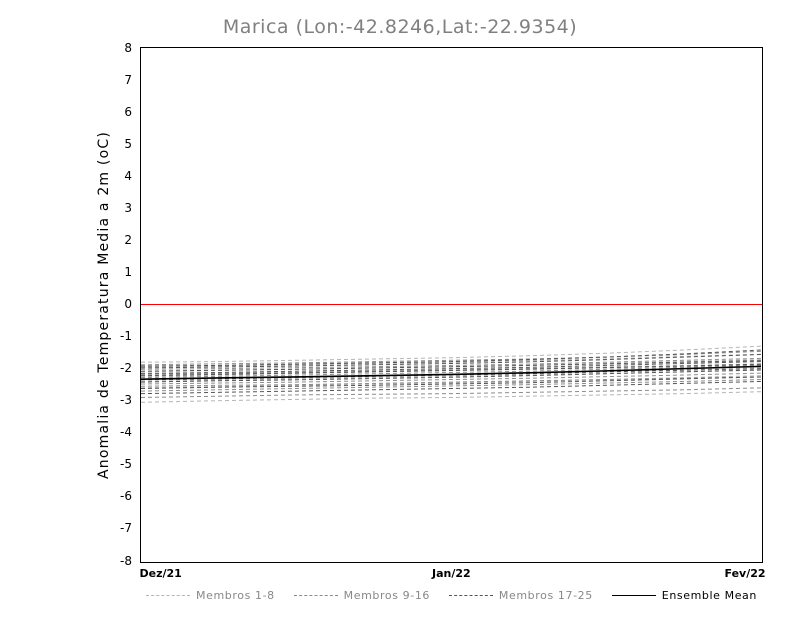  I want to click on y-tick-label: -8, so click(126, 560).